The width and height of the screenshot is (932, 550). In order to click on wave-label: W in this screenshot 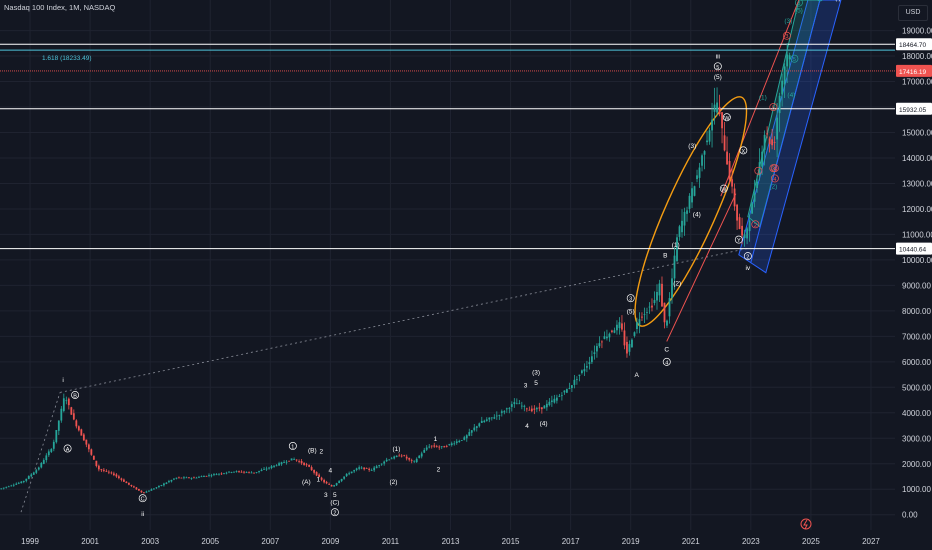, I will do `click(727, 119)`.